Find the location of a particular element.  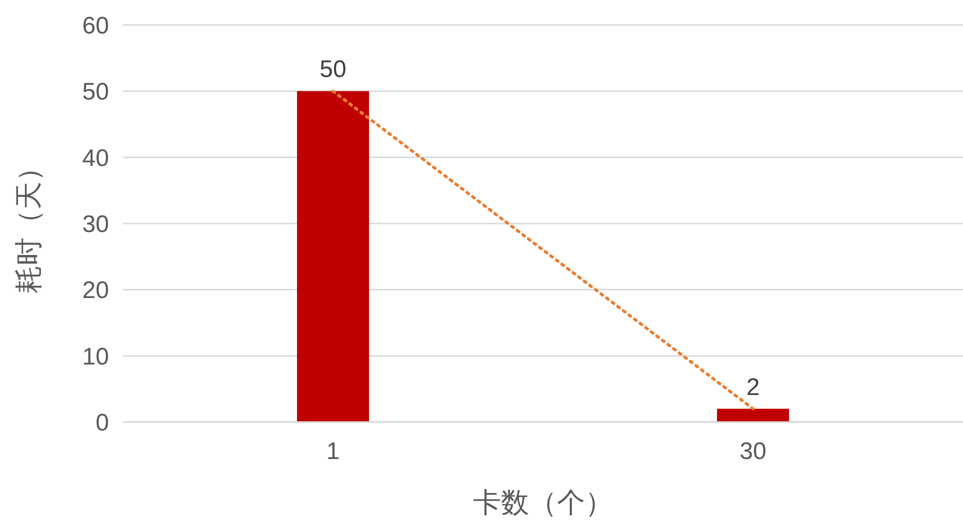

y-tick-label: 10 is located at coordinates (95, 356).